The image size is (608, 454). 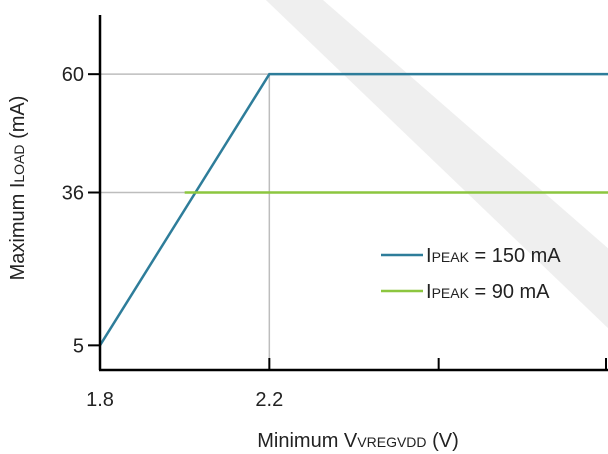 I want to click on x-tick-label: 1.8, so click(x=100, y=400).